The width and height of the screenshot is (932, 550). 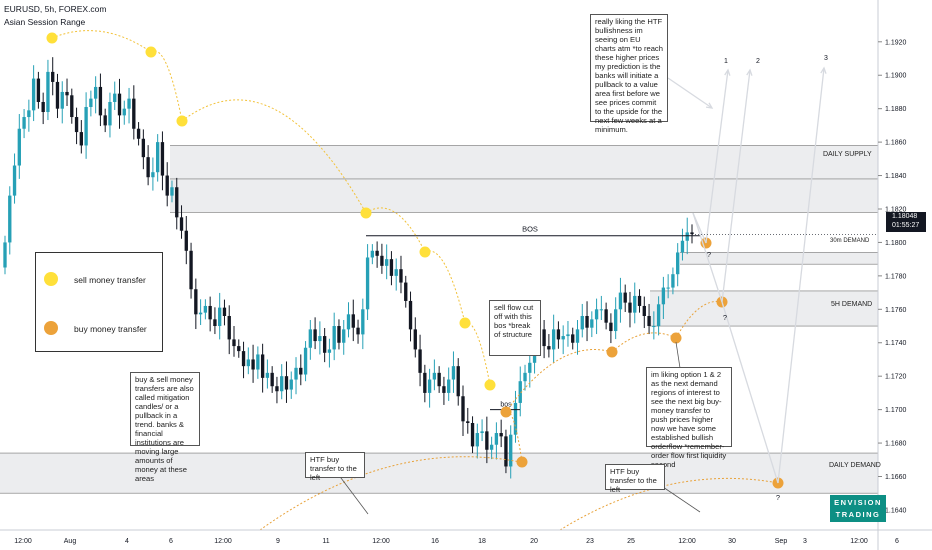 I want to click on bar-countdown: 01:55:27, so click(x=906, y=225).